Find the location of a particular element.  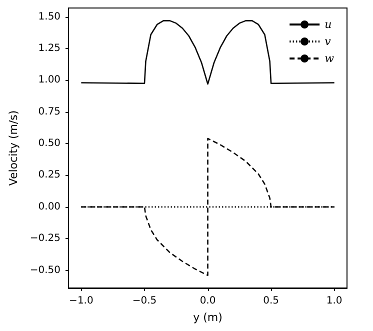

legend-label: u is located at coordinates (328, 24).